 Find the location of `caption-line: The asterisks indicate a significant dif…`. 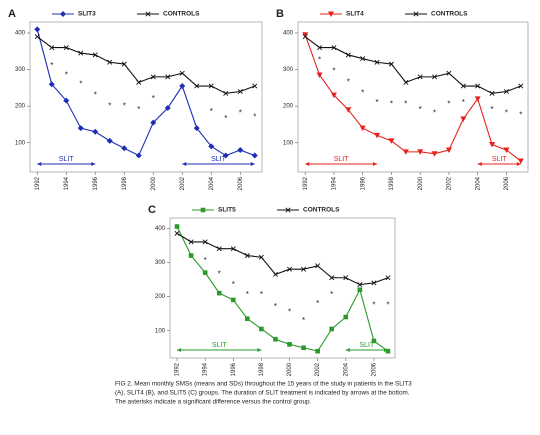

caption-line: The asterisks indicate a significant dif… is located at coordinates (213, 402).